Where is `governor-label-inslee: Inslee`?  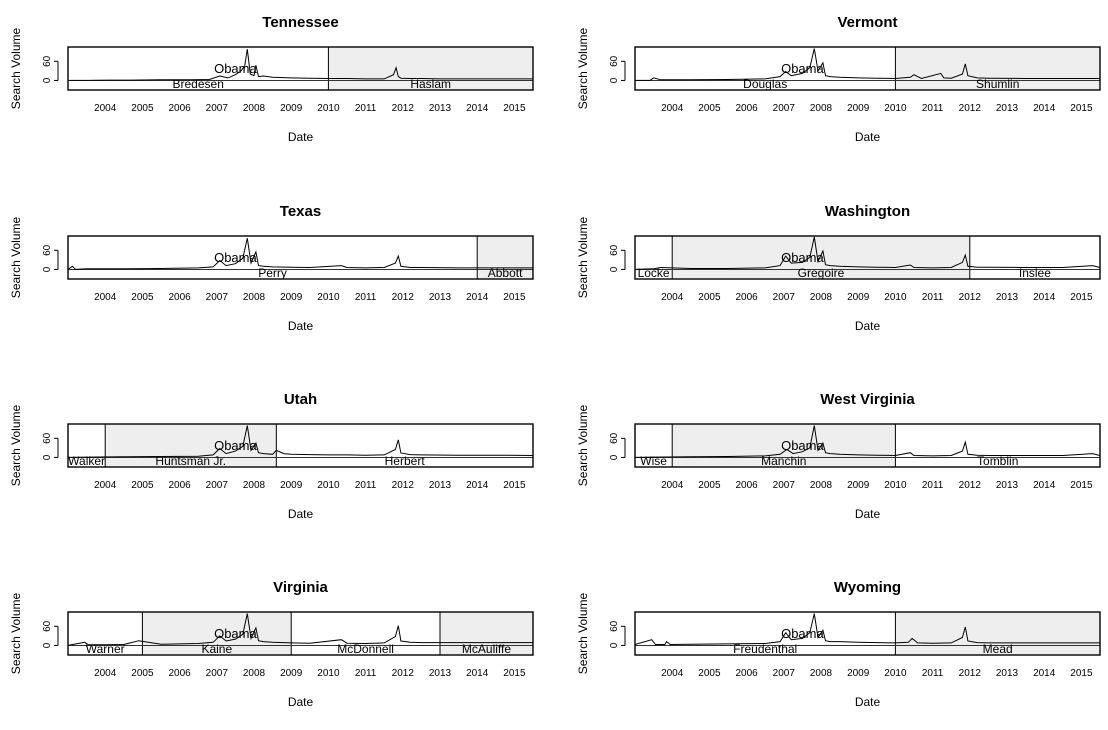 governor-label-inslee: Inslee is located at coordinates (1035, 273).